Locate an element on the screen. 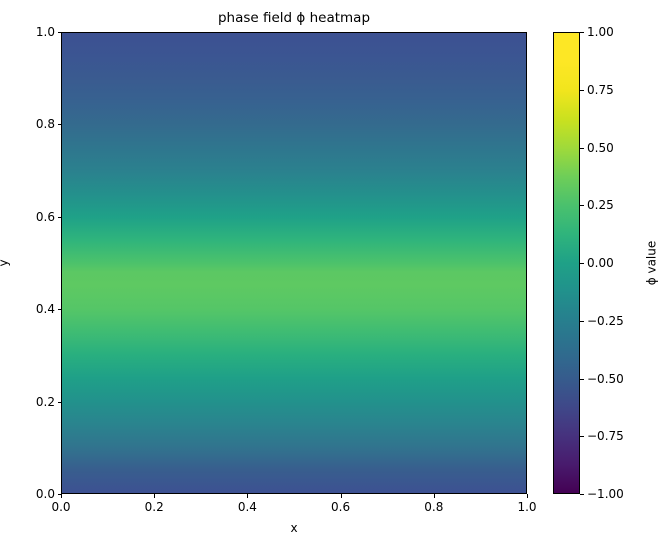  x-tick-label: 0.2 is located at coordinates (154, 507).